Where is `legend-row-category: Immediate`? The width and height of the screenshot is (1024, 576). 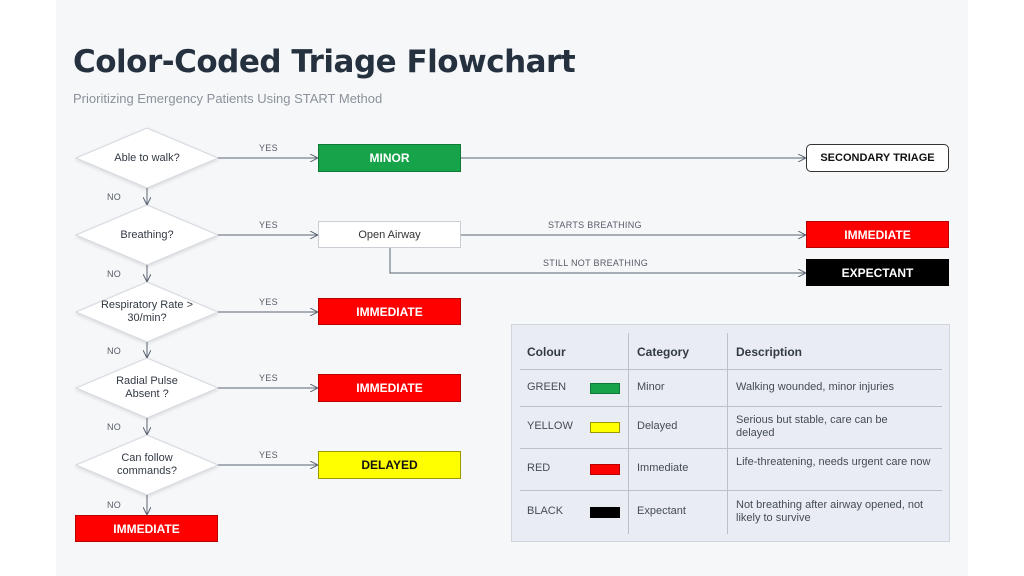 legend-row-category: Immediate is located at coordinates (663, 468).